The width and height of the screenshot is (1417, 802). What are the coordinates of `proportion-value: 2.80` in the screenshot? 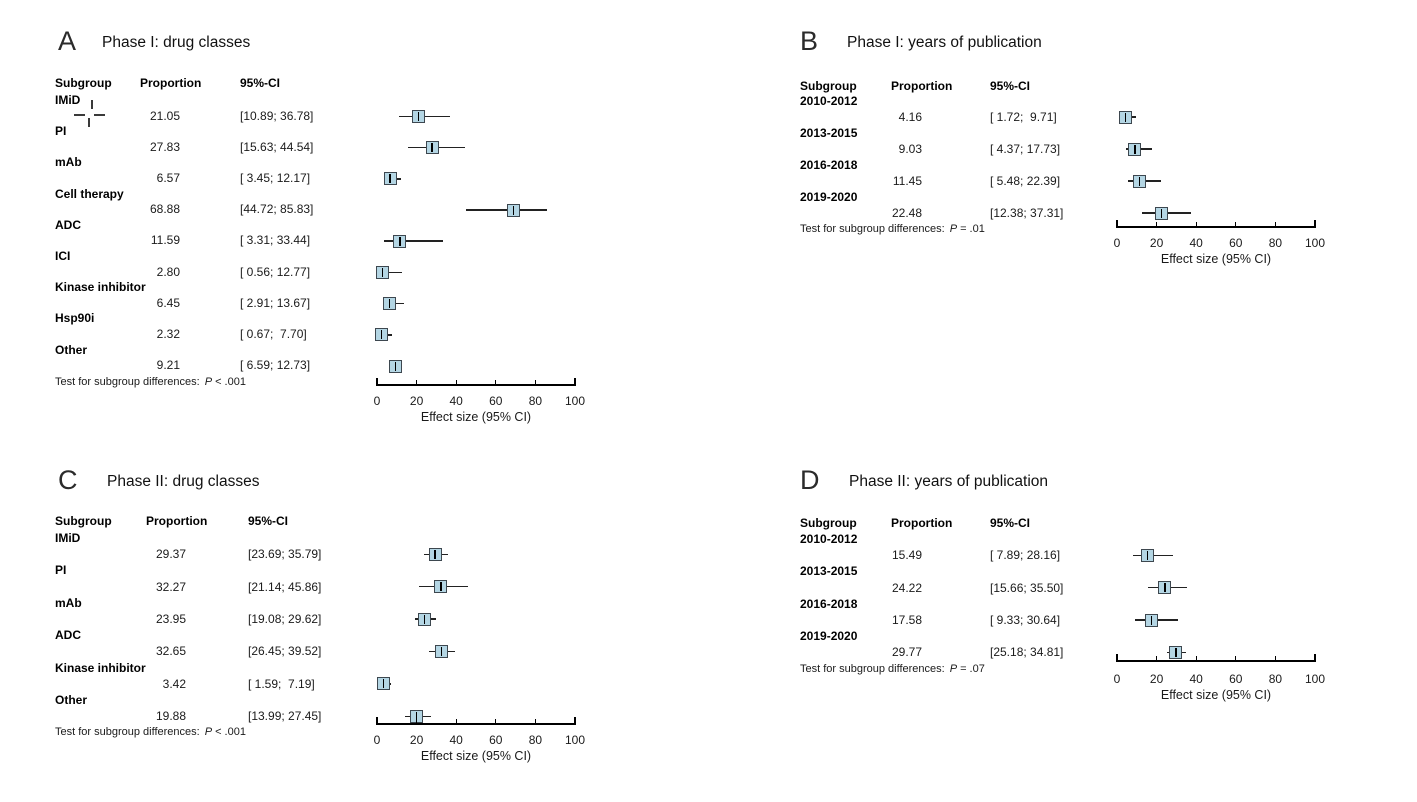 It's located at (168, 271).